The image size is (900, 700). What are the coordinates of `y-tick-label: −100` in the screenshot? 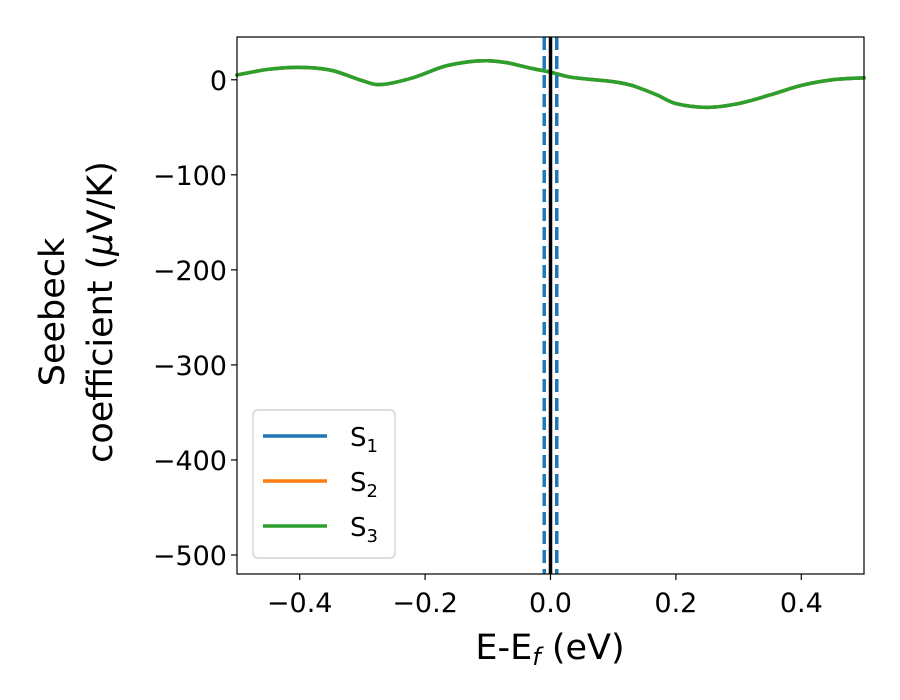 It's located at (190, 176).